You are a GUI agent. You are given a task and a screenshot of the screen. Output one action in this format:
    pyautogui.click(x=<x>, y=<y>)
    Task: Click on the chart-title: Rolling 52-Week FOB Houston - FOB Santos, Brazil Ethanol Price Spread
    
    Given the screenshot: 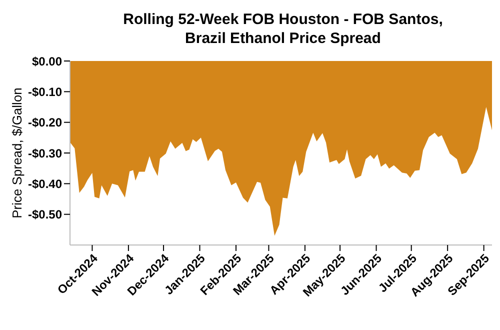 What is the action you would take?
    pyautogui.click(x=283, y=29)
    